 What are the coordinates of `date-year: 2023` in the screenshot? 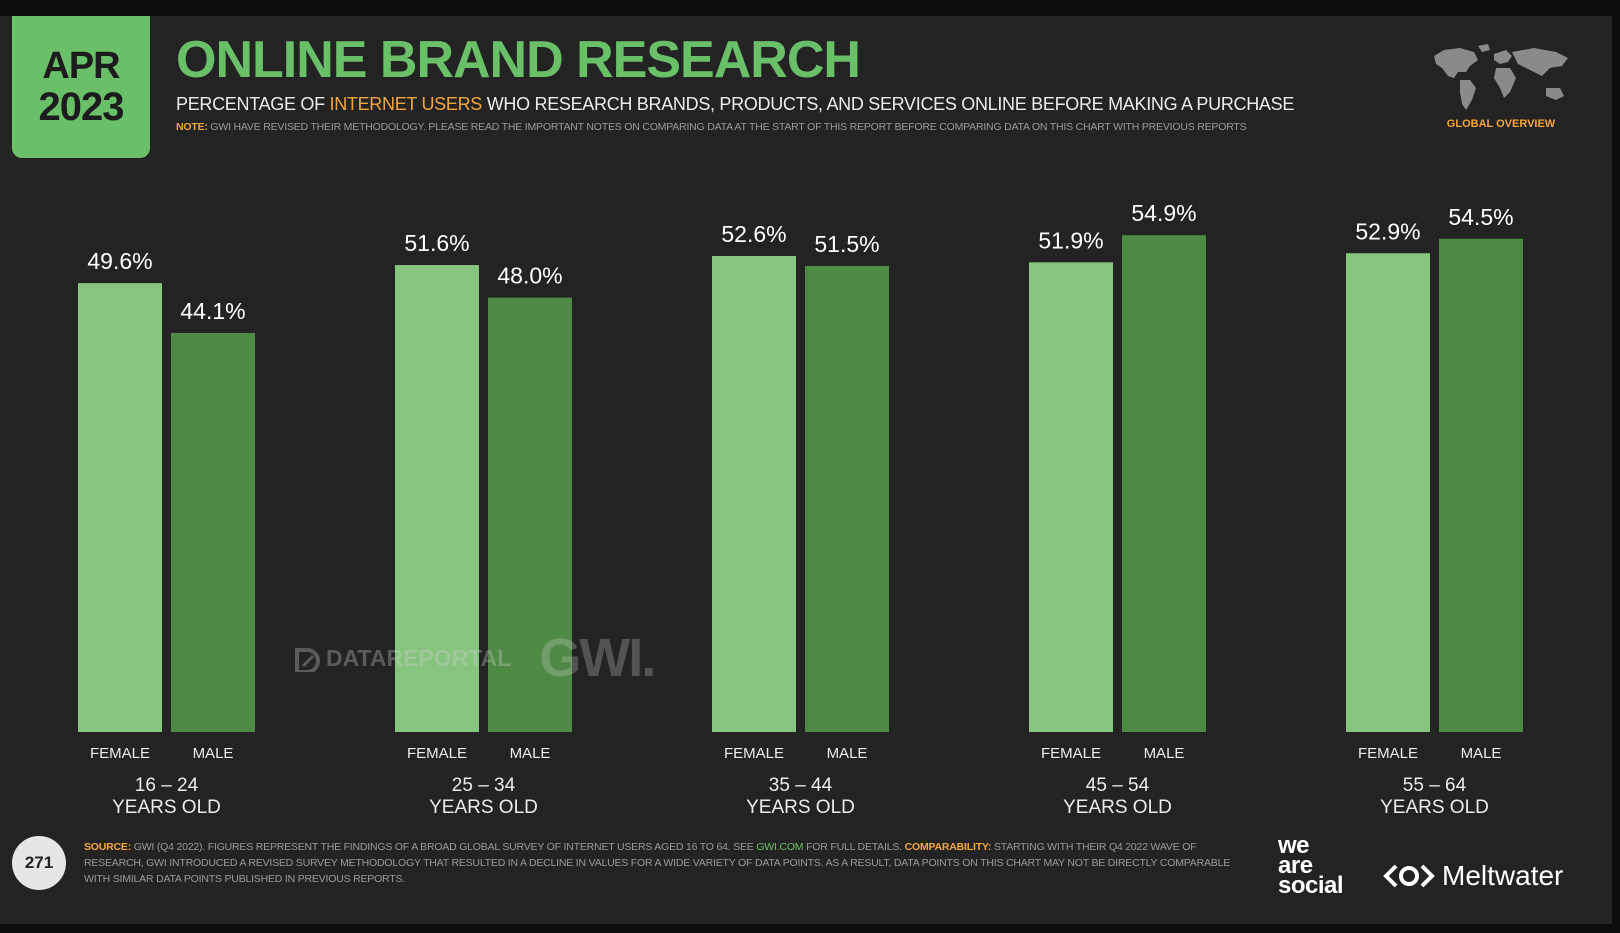 It's located at (81, 107).